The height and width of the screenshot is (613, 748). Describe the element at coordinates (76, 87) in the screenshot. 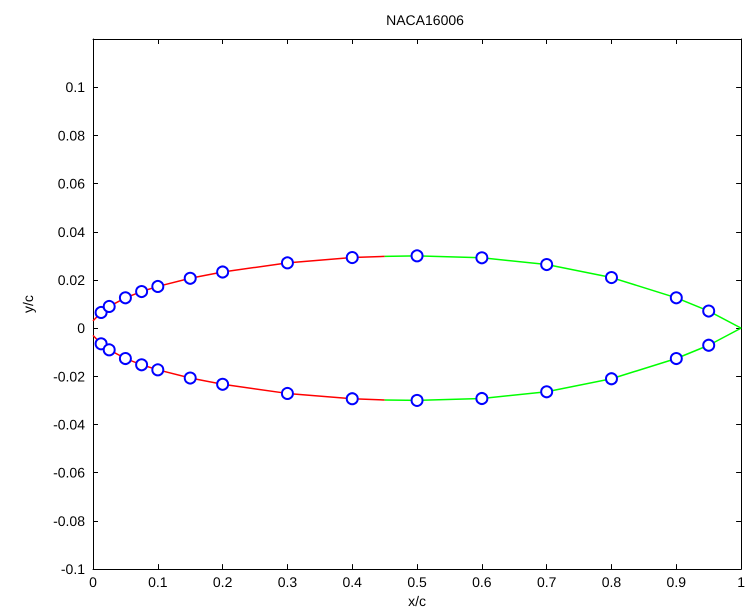

I see `y-tick-label: 0.1` at that location.